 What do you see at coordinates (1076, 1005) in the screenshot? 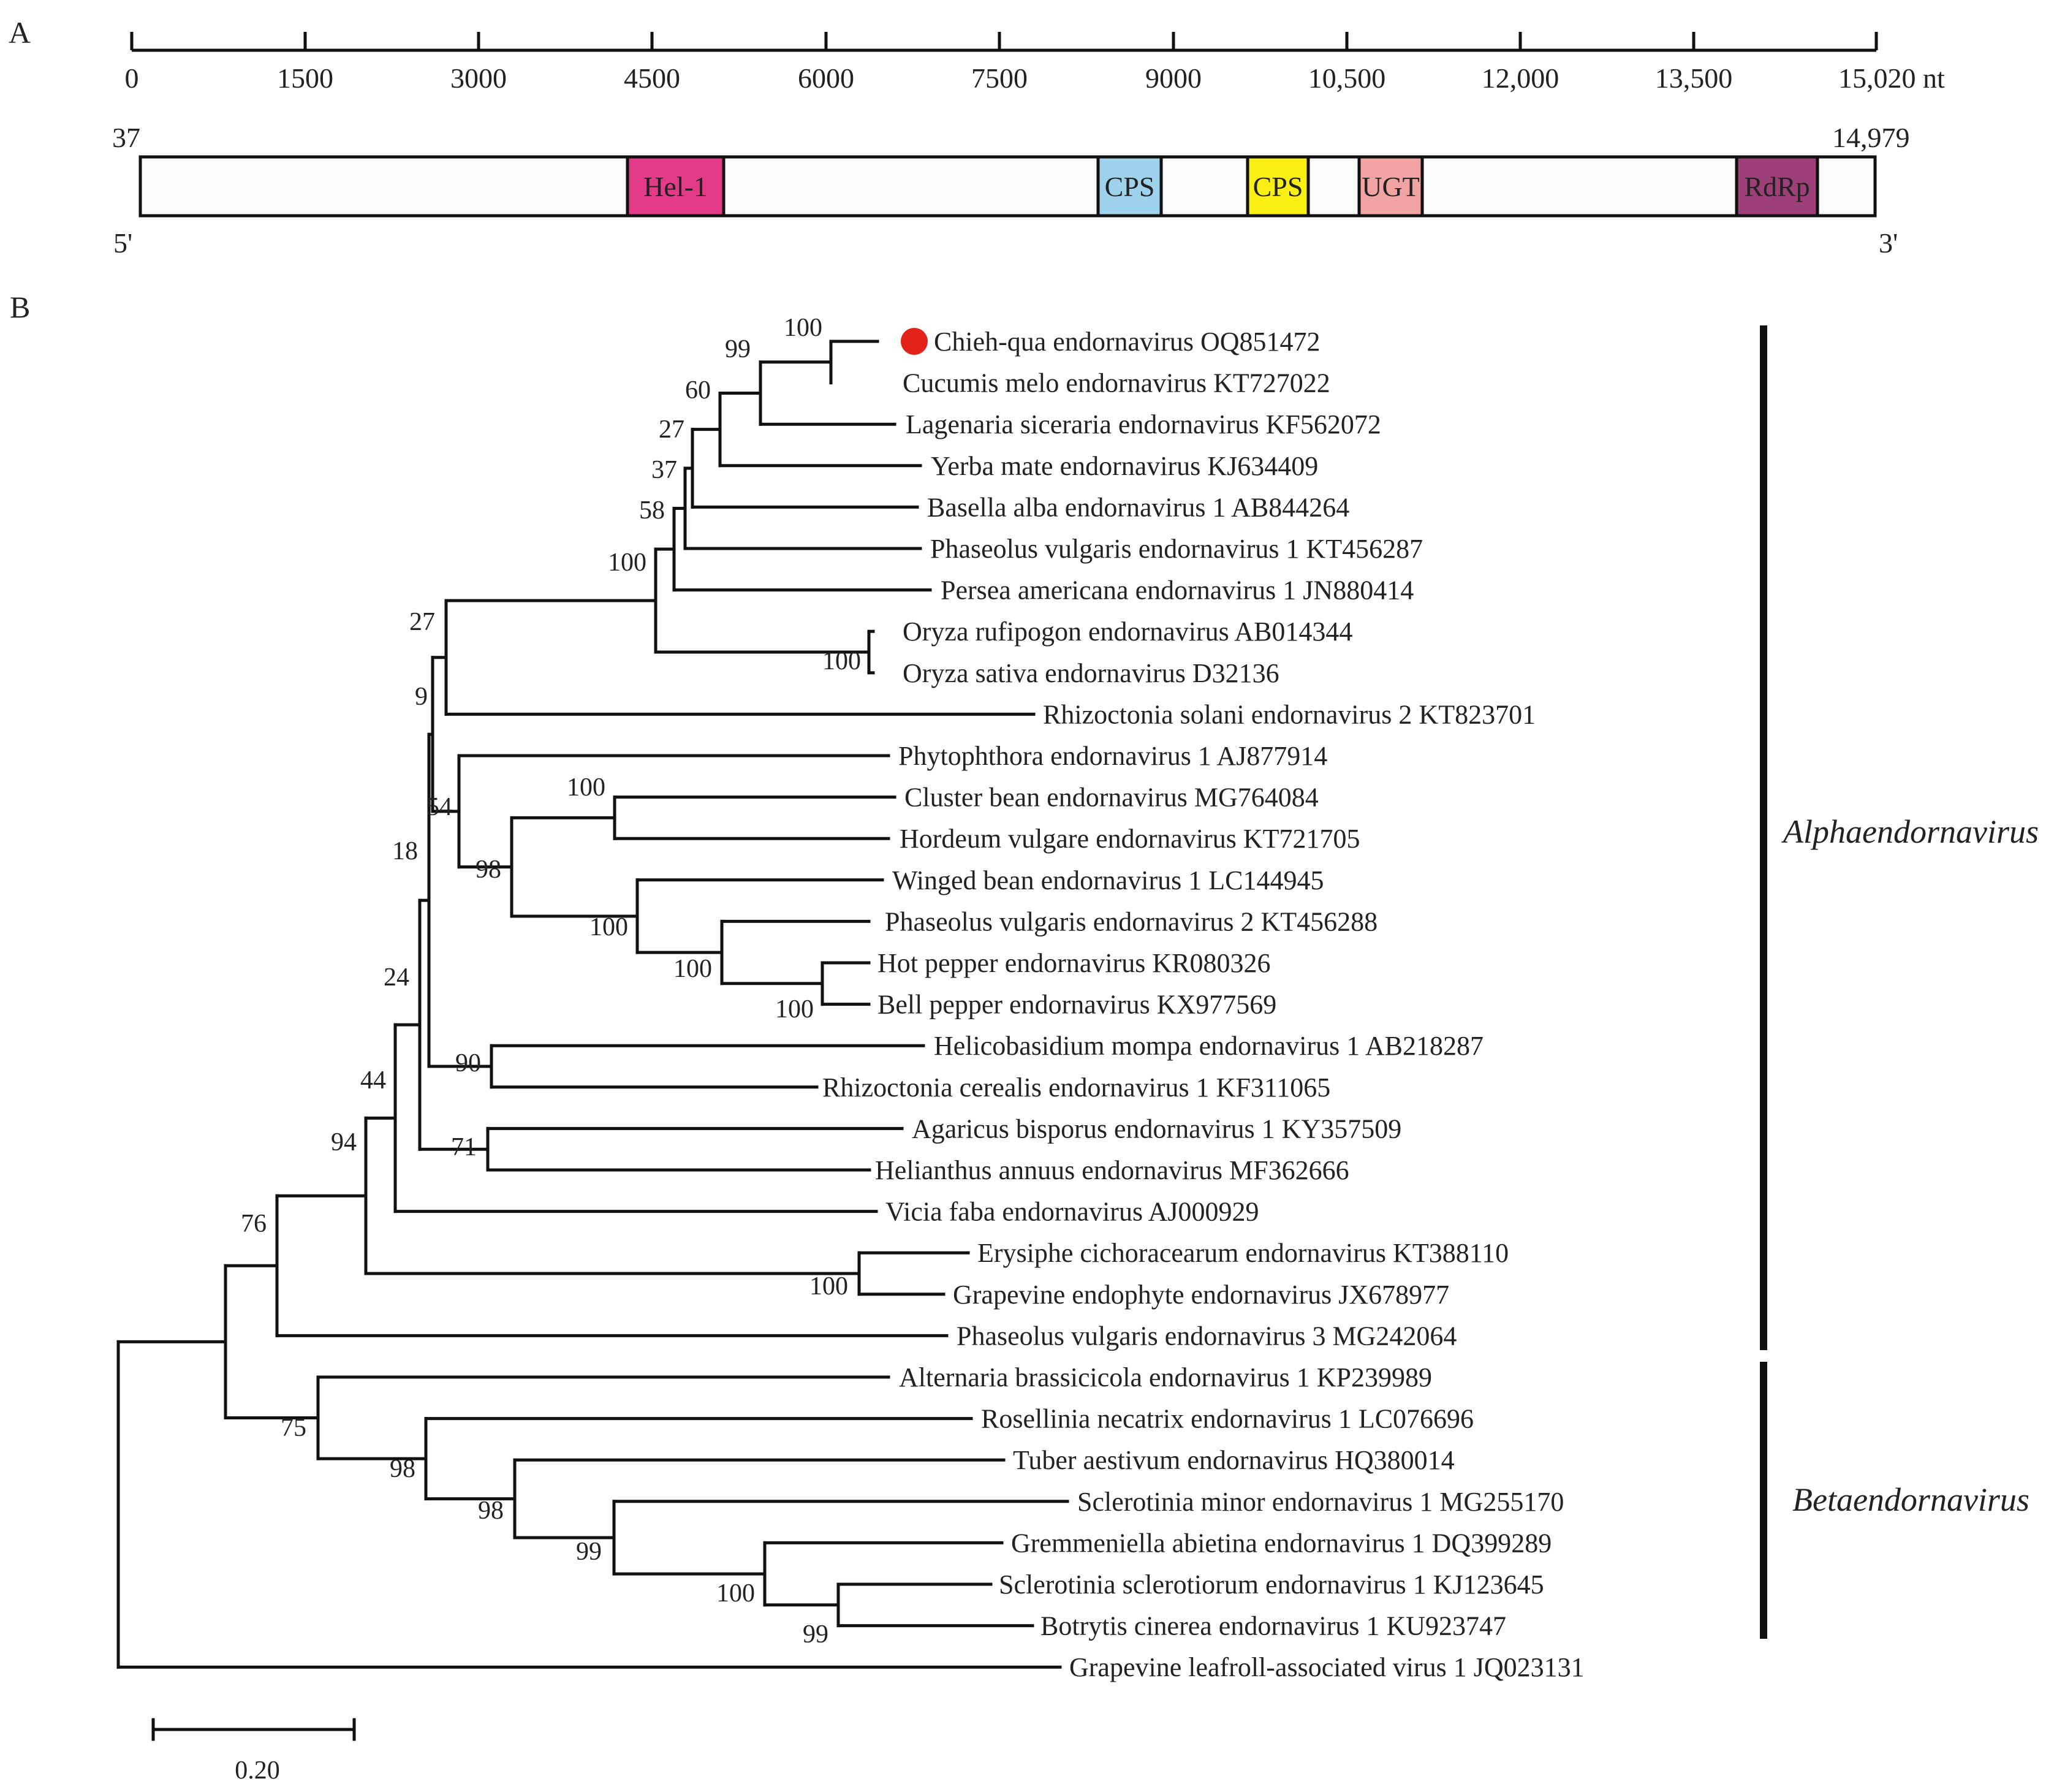
I see `leaf-label: Bell pepper endornavirus KX977569` at bounding box center [1076, 1005].